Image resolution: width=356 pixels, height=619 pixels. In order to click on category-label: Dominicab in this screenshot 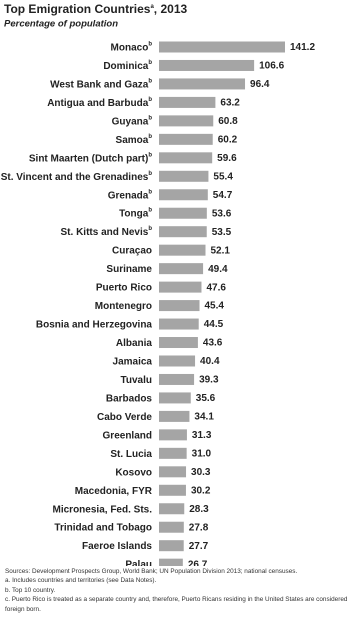, I will do `click(127, 66)`.